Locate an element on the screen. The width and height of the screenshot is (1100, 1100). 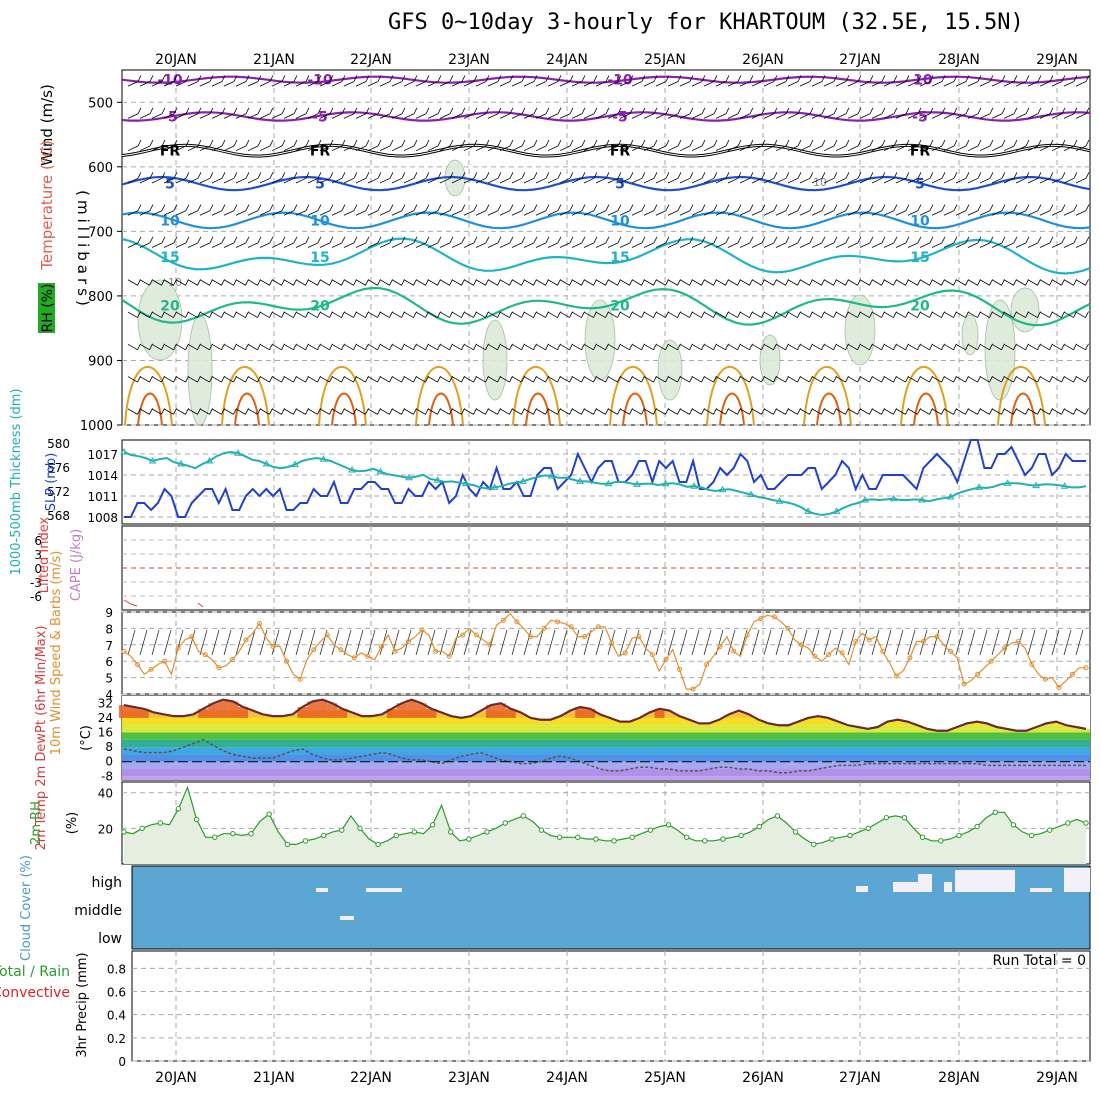
precip-axis-label: 3hr Precip (mm) is located at coordinates (82, 1004).